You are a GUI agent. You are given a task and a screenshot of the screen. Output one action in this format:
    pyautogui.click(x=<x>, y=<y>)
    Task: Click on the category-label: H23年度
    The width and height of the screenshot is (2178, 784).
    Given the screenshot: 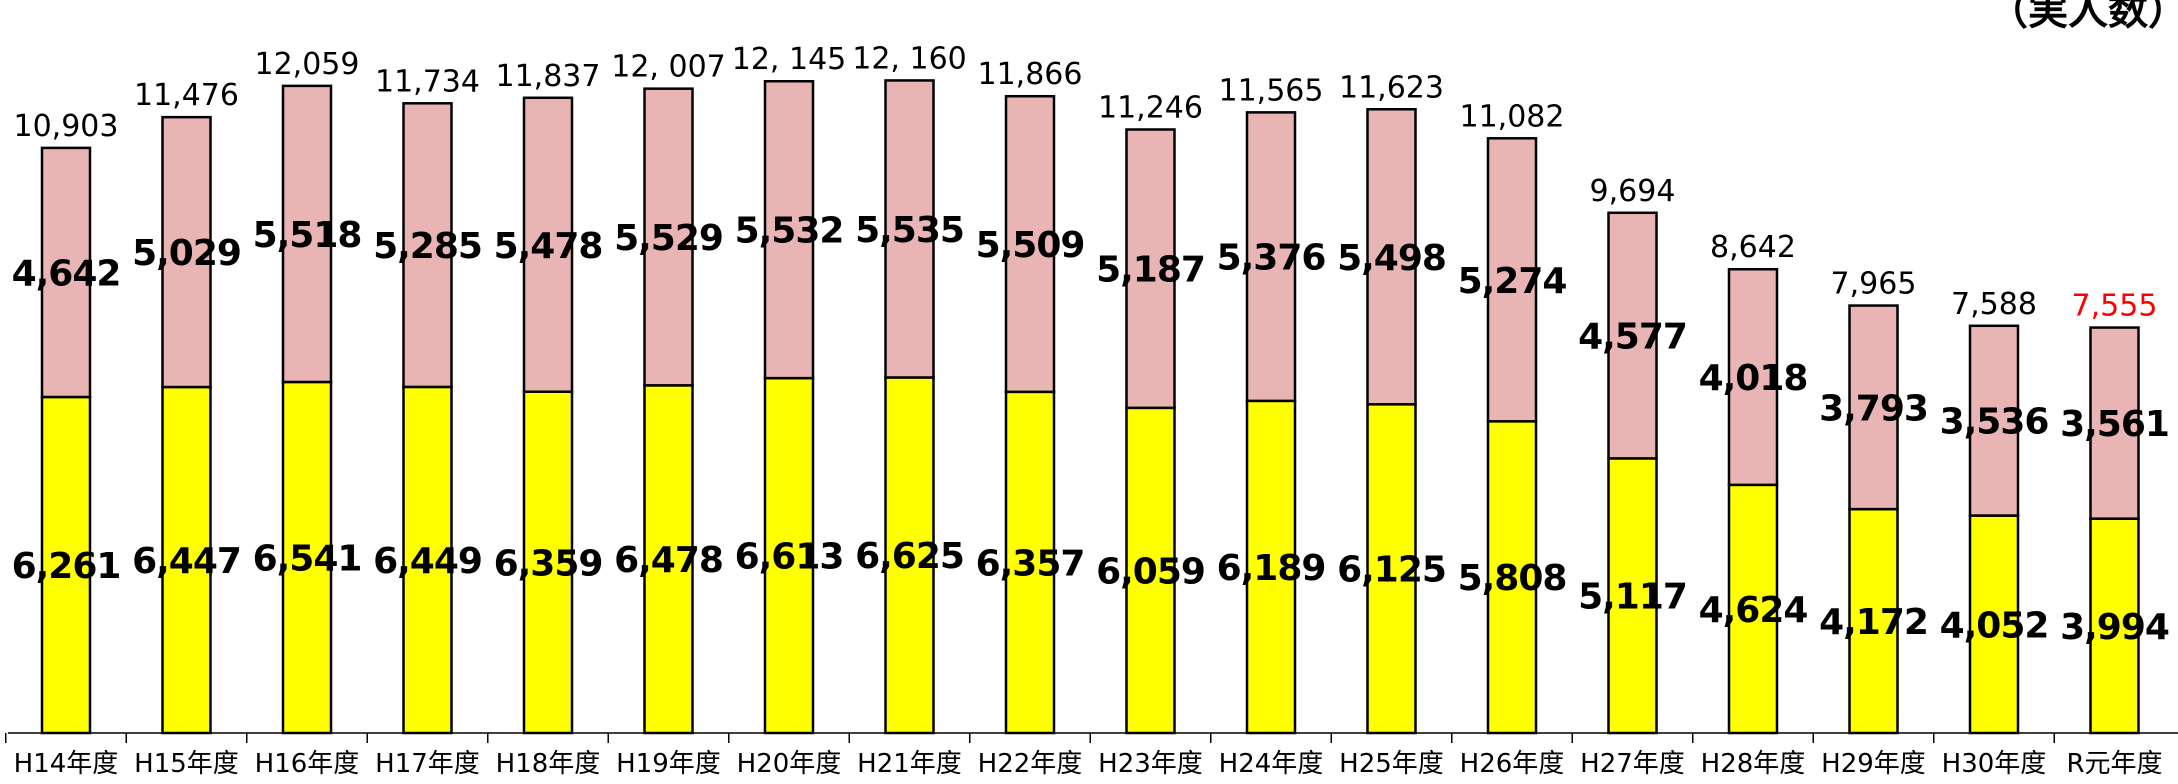 What is the action you would take?
    pyautogui.click(x=1150, y=764)
    